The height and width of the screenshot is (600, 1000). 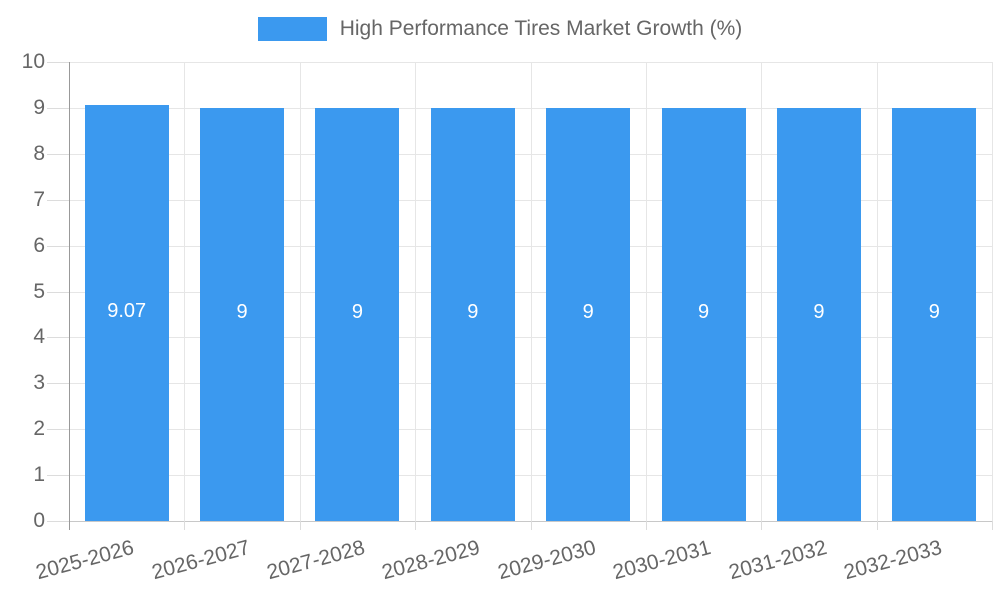 I want to click on y-axis-line, so click(x=69, y=291).